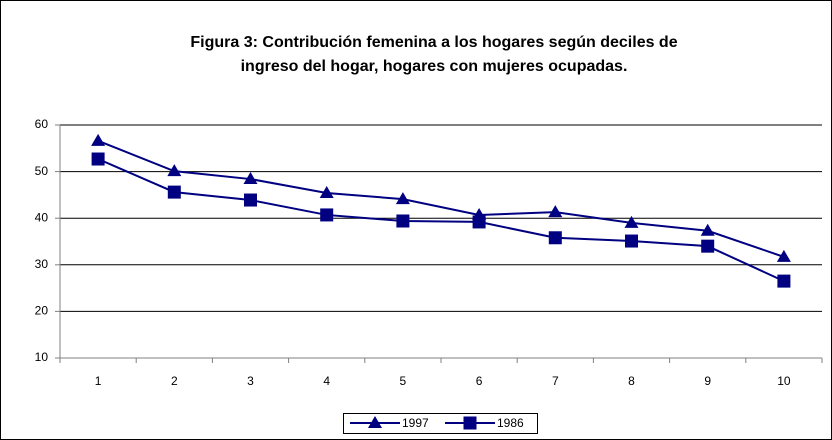  I want to click on x-tick-label: 7, so click(555, 381).